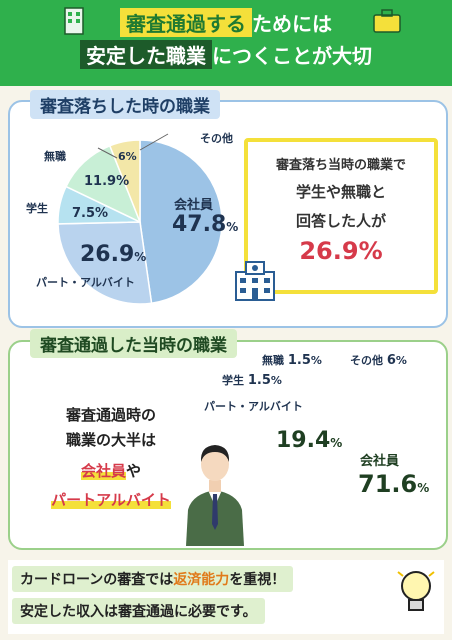  I want to click on callout2-employee: 会社員, so click(103, 471).